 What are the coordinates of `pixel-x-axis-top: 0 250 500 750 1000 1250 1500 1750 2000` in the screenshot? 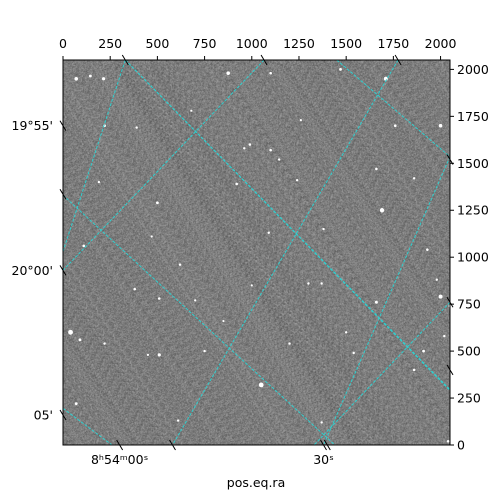 It's located at (258, 48).